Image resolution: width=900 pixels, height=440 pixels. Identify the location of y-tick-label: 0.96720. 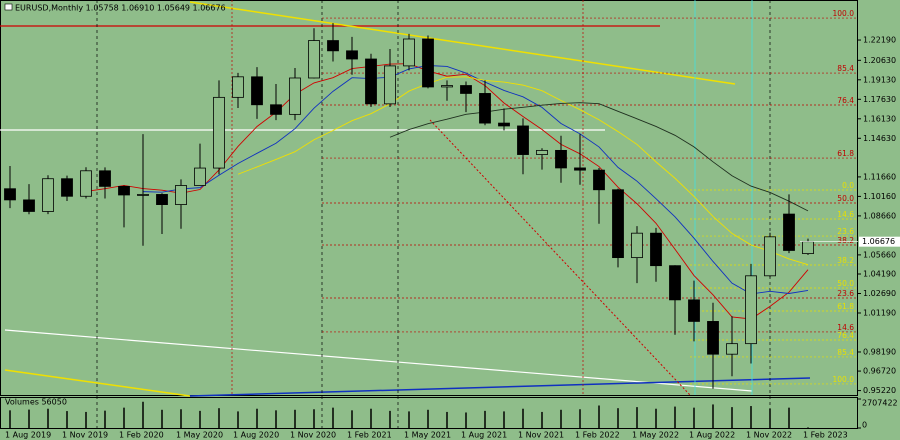
(879, 371).